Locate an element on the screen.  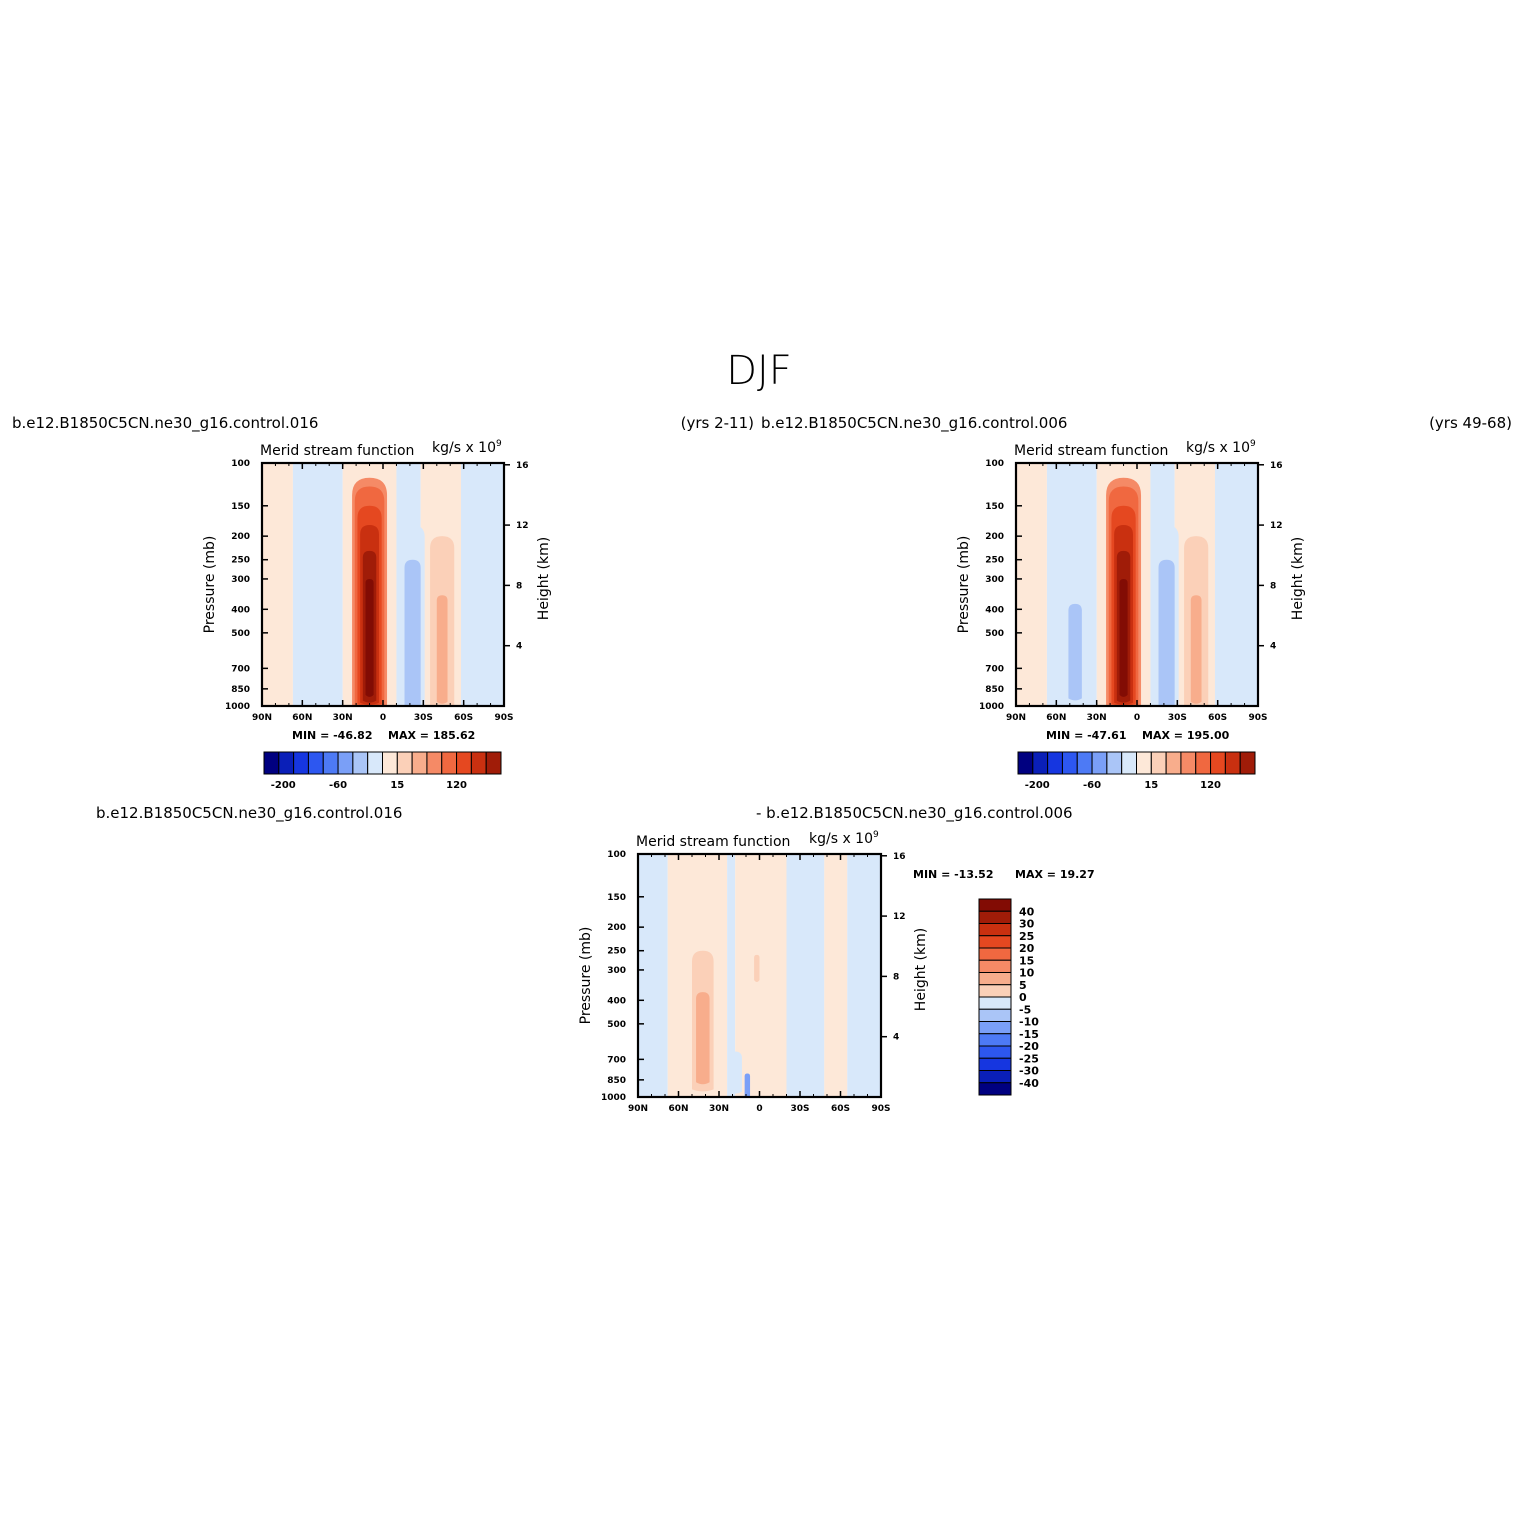
y-tick-label: 250 is located at coordinates (994, 561).